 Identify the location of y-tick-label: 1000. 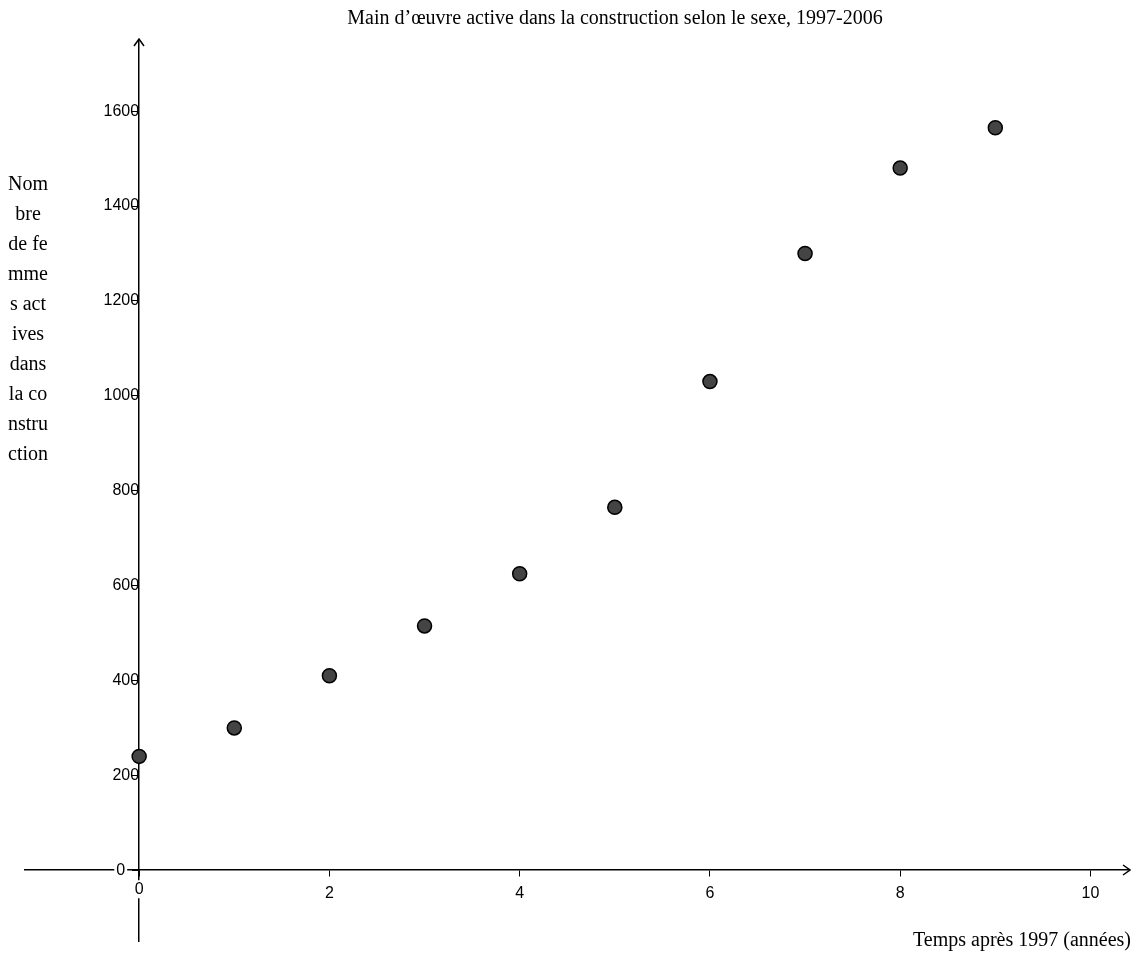
(121, 395).